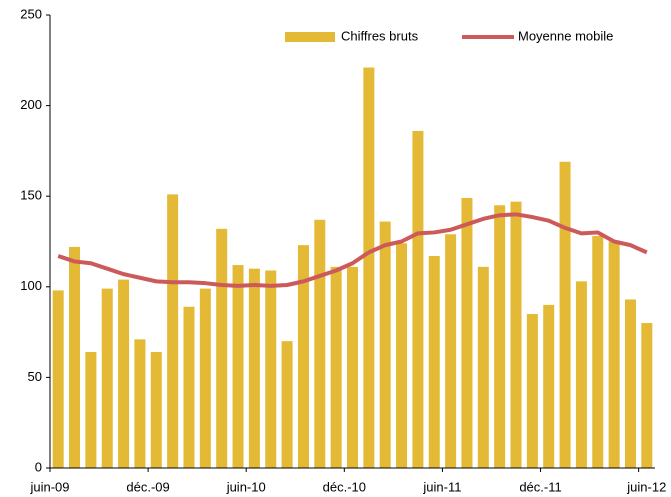 This screenshot has height=497, width=671. I want to click on x-tick-label: juin-11, so click(441, 486).